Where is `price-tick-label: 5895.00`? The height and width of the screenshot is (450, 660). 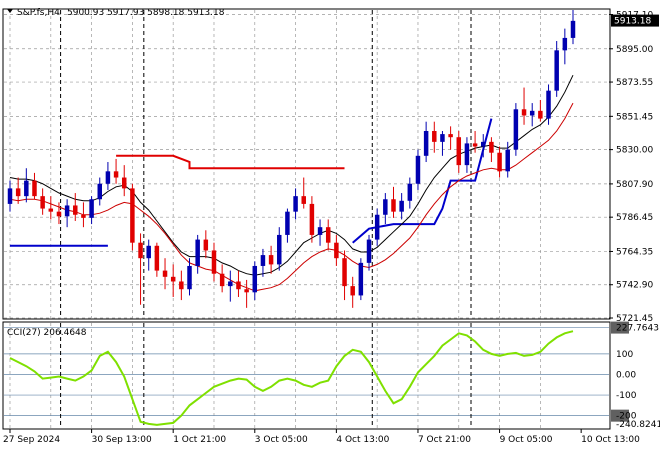 price-tick-label: 5895.00 is located at coordinates (634, 50).